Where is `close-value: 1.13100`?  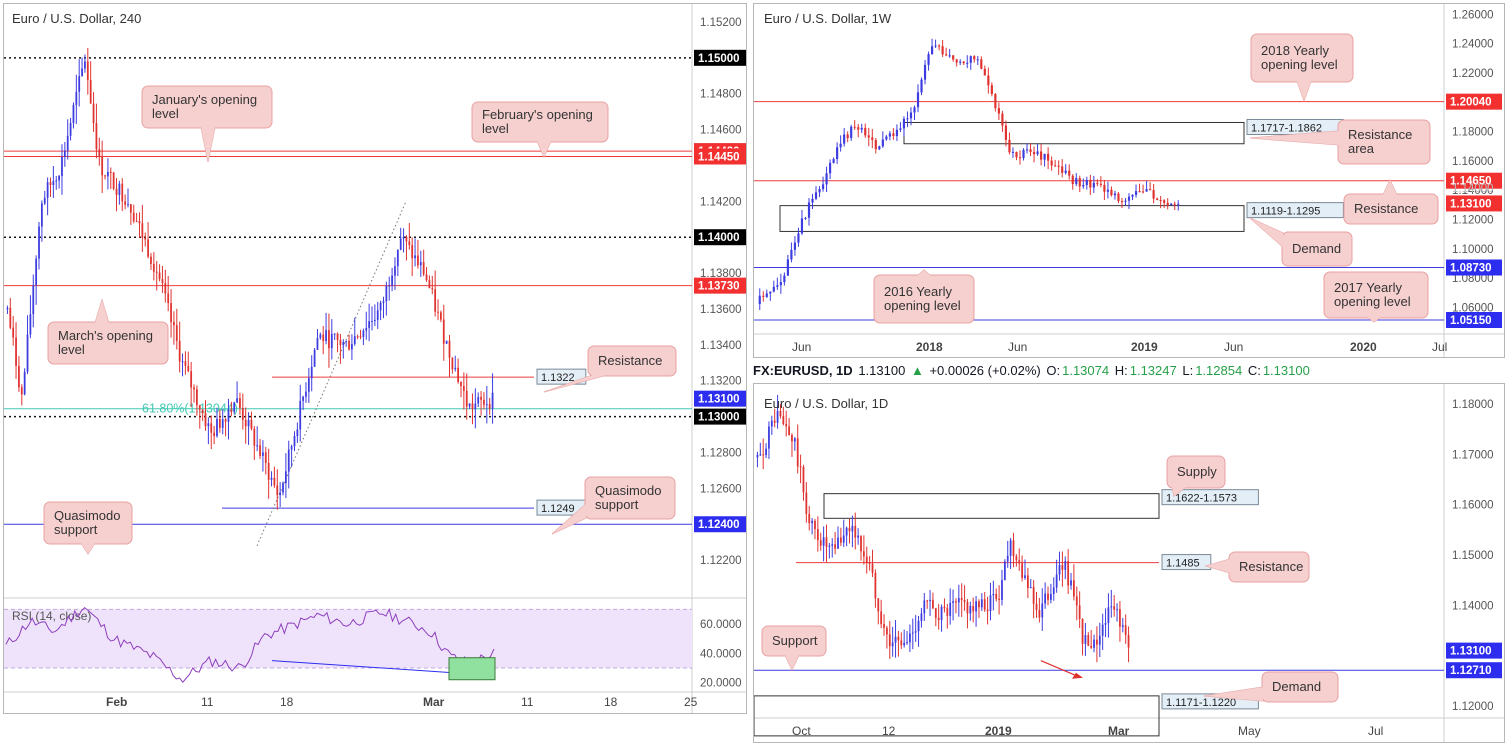
close-value: 1.13100 is located at coordinates (1286, 370).